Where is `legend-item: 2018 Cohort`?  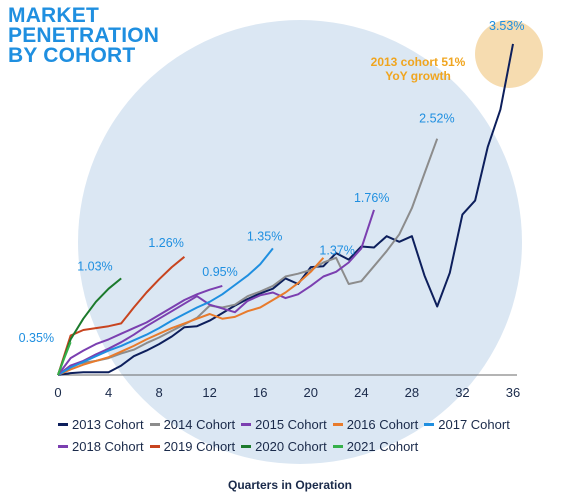
legend-item: 2018 Cohort is located at coordinates (101, 446).